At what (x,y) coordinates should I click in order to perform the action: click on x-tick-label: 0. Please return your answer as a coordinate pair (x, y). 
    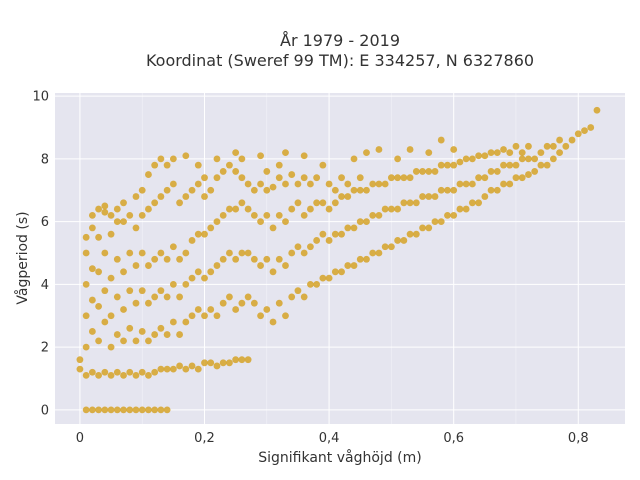
    Looking at the image, I should click on (80, 438).